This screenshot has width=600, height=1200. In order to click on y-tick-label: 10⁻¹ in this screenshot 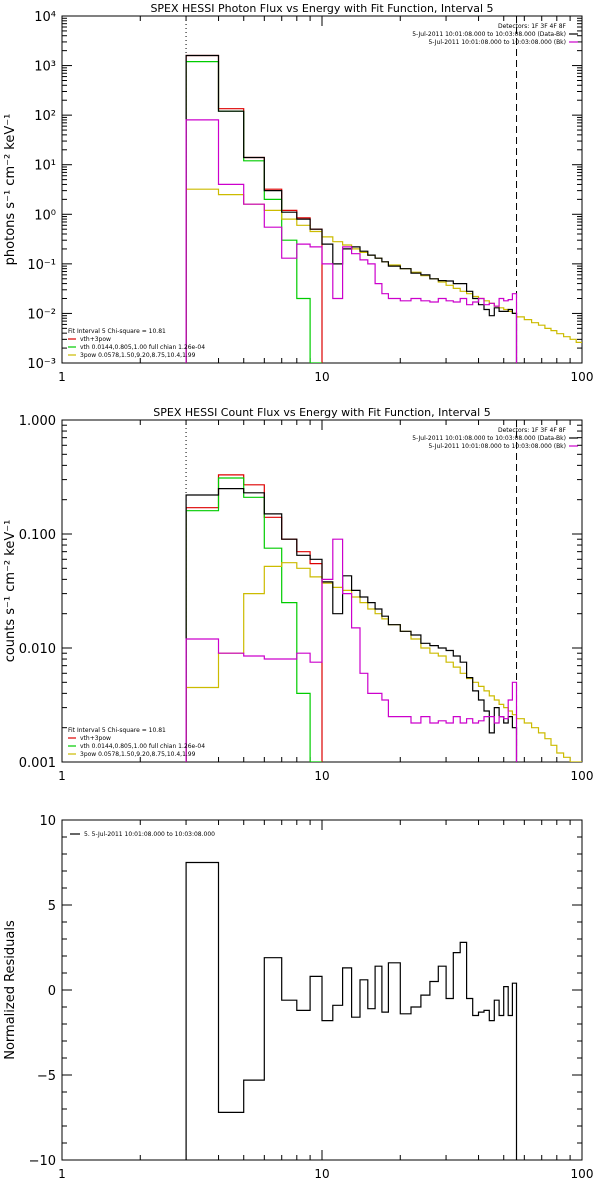, I will do `click(41, 265)`.